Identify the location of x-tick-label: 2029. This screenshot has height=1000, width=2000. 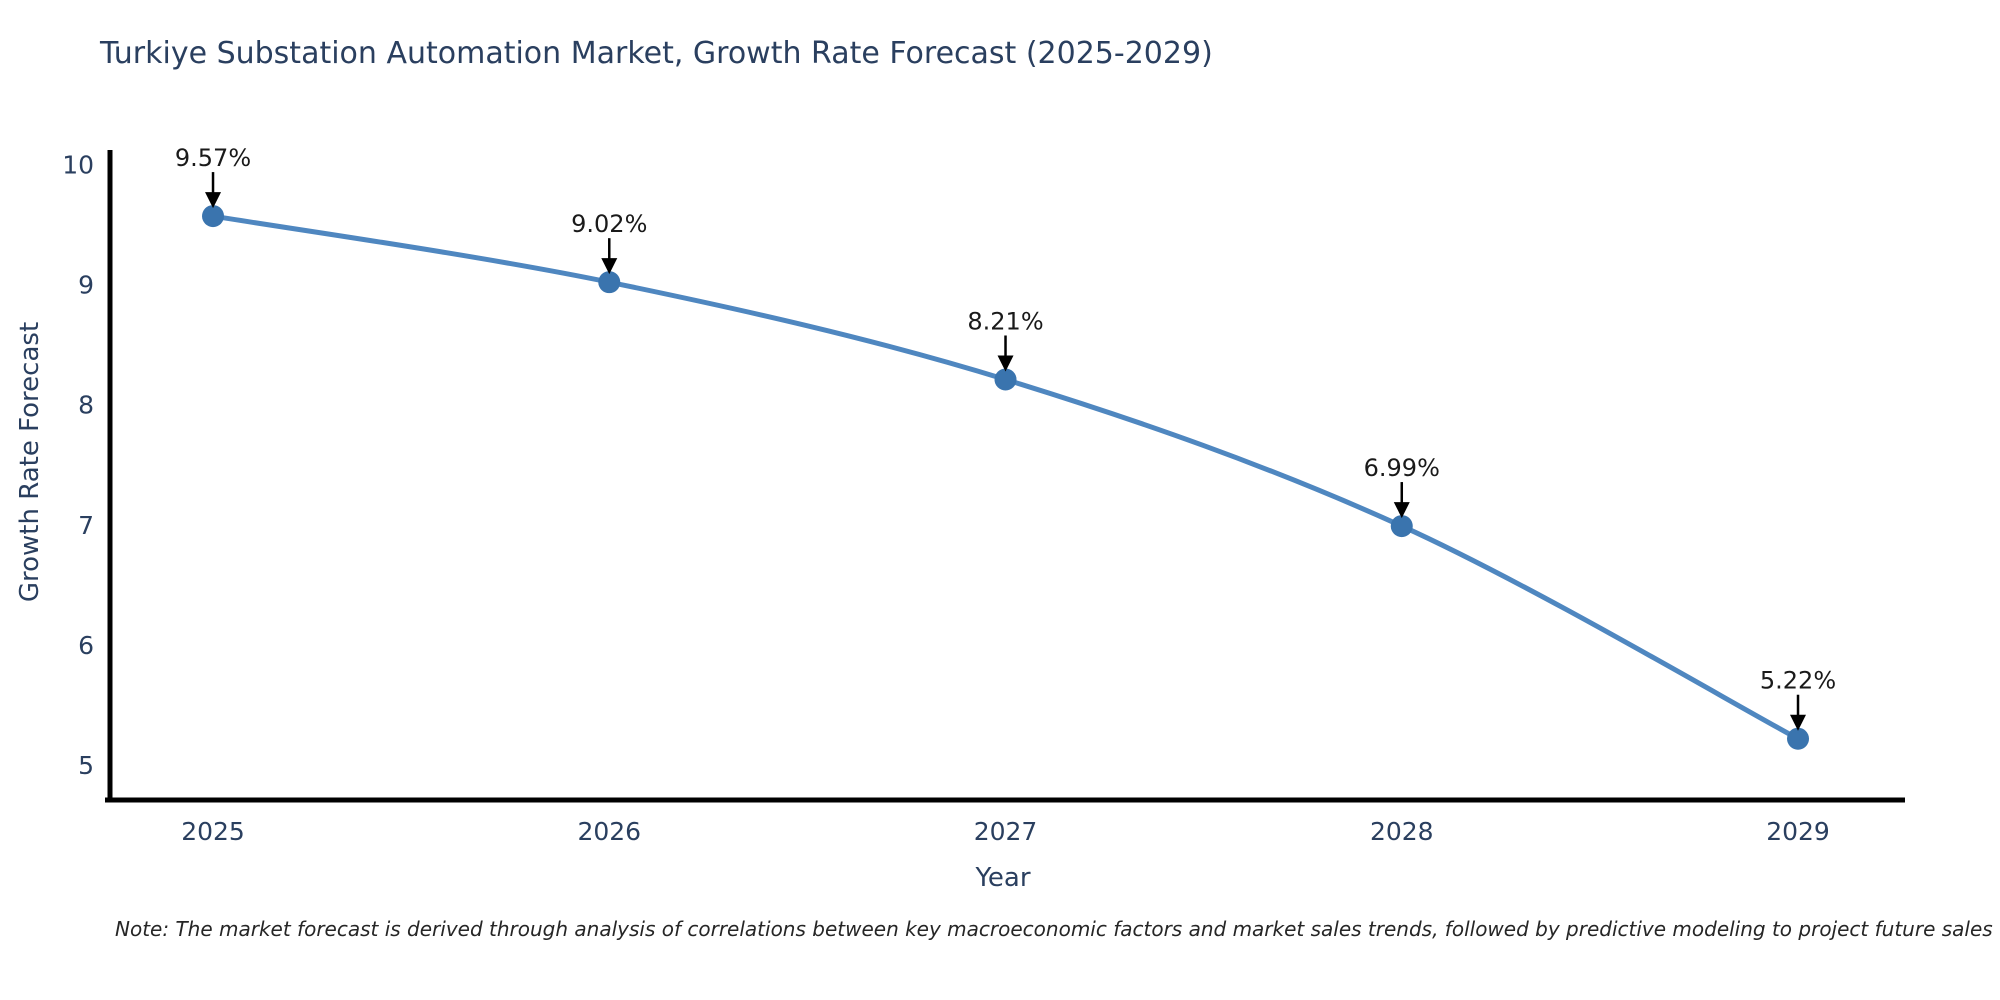
(1798, 831).